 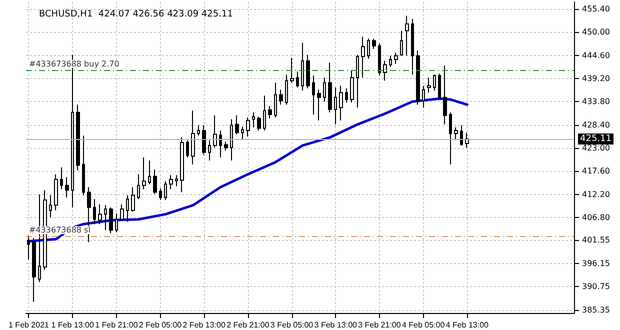 I want to click on y-tick-label: 401.55, so click(x=596, y=240).